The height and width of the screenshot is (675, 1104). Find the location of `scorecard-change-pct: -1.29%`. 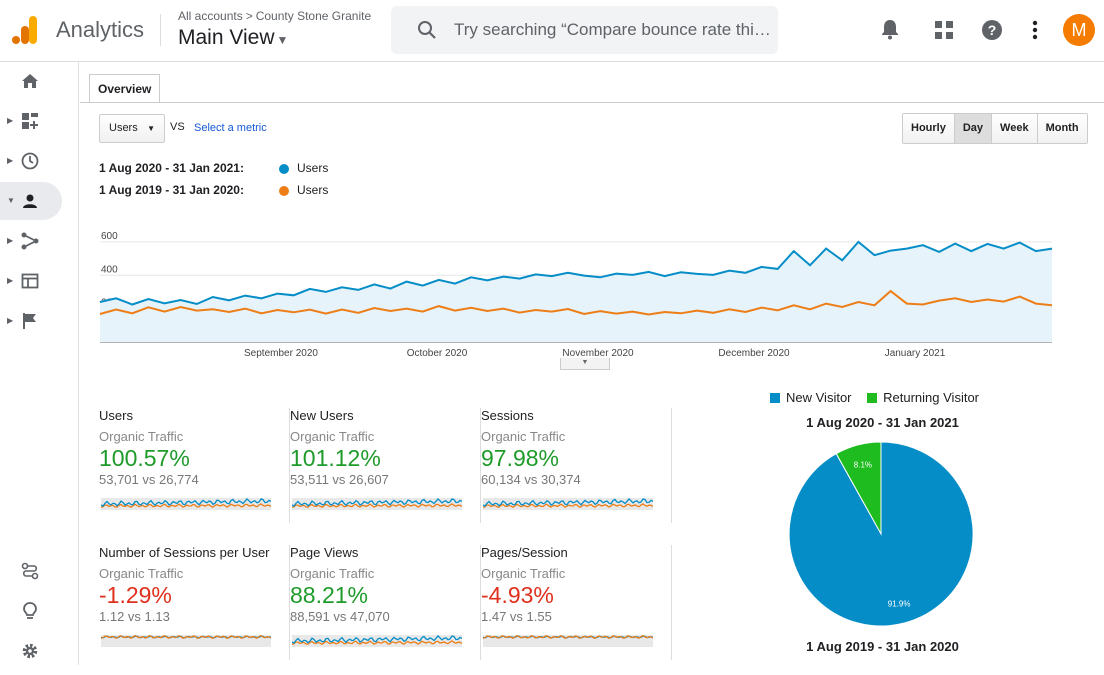

scorecard-change-pct: -1.29% is located at coordinates (135, 595).